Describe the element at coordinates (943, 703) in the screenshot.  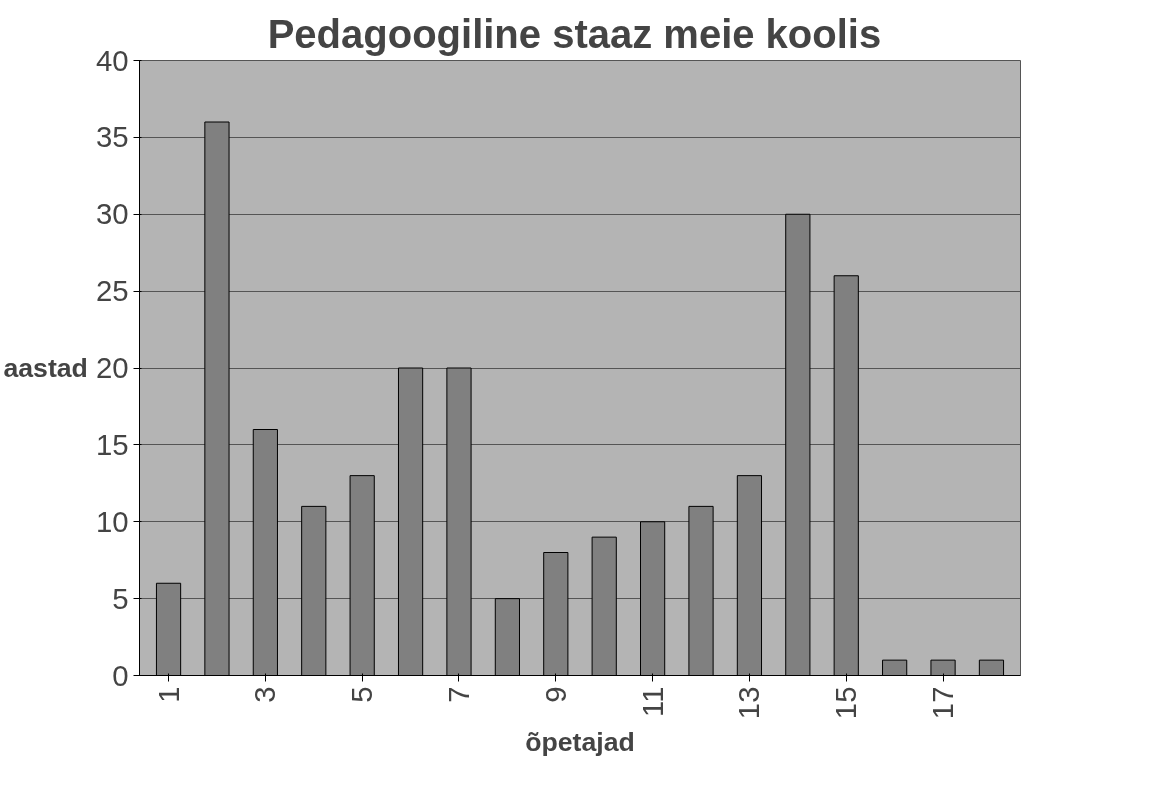
I see `x-tick-label: 17` at that location.